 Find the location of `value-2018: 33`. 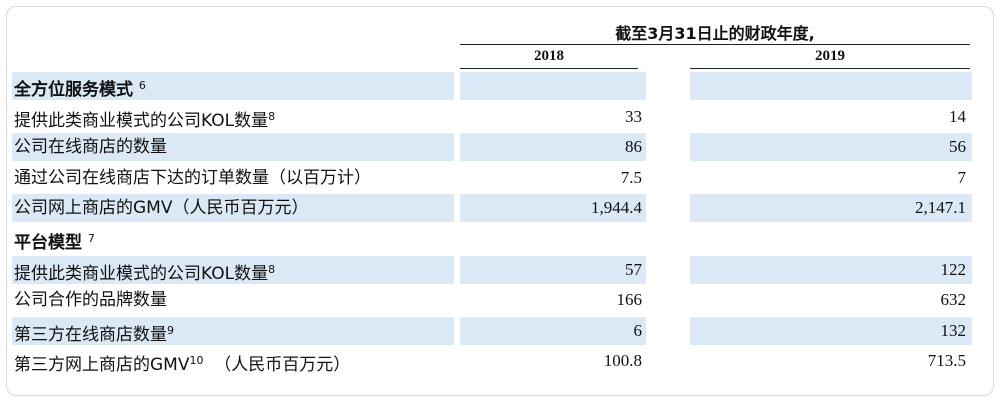

value-2018: 33 is located at coordinates (633, 116).